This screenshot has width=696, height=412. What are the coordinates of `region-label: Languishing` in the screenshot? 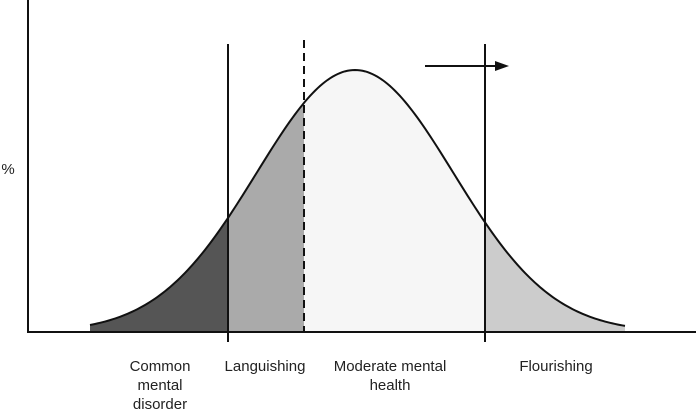 It's located at (265, 366).